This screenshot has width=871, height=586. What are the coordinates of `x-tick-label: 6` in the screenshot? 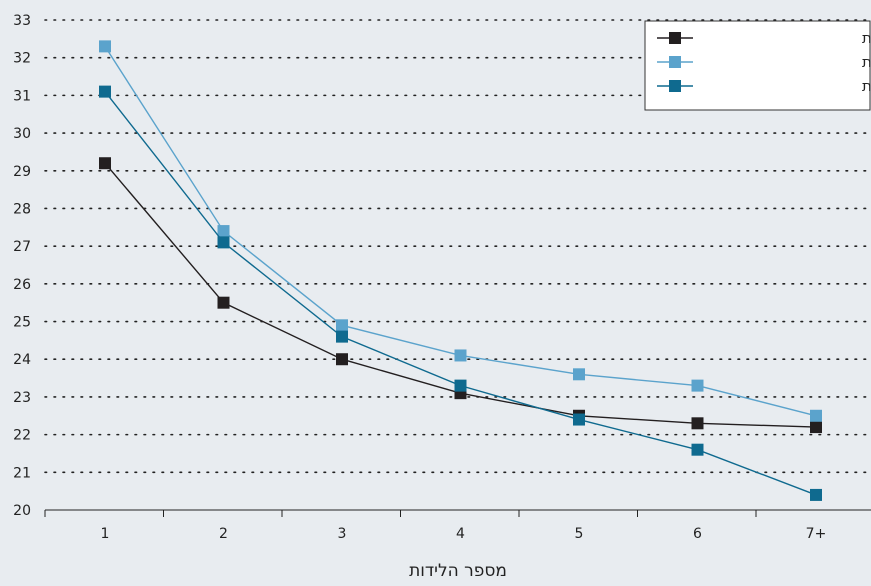 It's located at (697, 534).